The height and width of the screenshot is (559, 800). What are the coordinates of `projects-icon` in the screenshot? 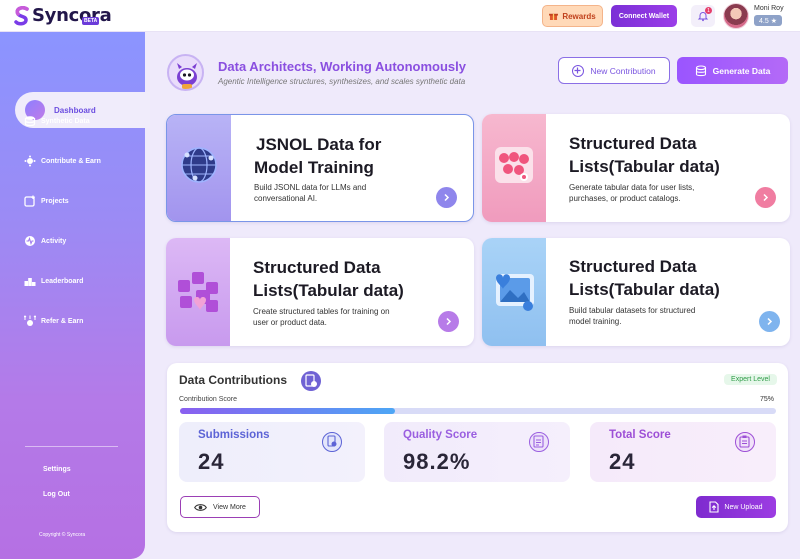 It's located at (29, 201).